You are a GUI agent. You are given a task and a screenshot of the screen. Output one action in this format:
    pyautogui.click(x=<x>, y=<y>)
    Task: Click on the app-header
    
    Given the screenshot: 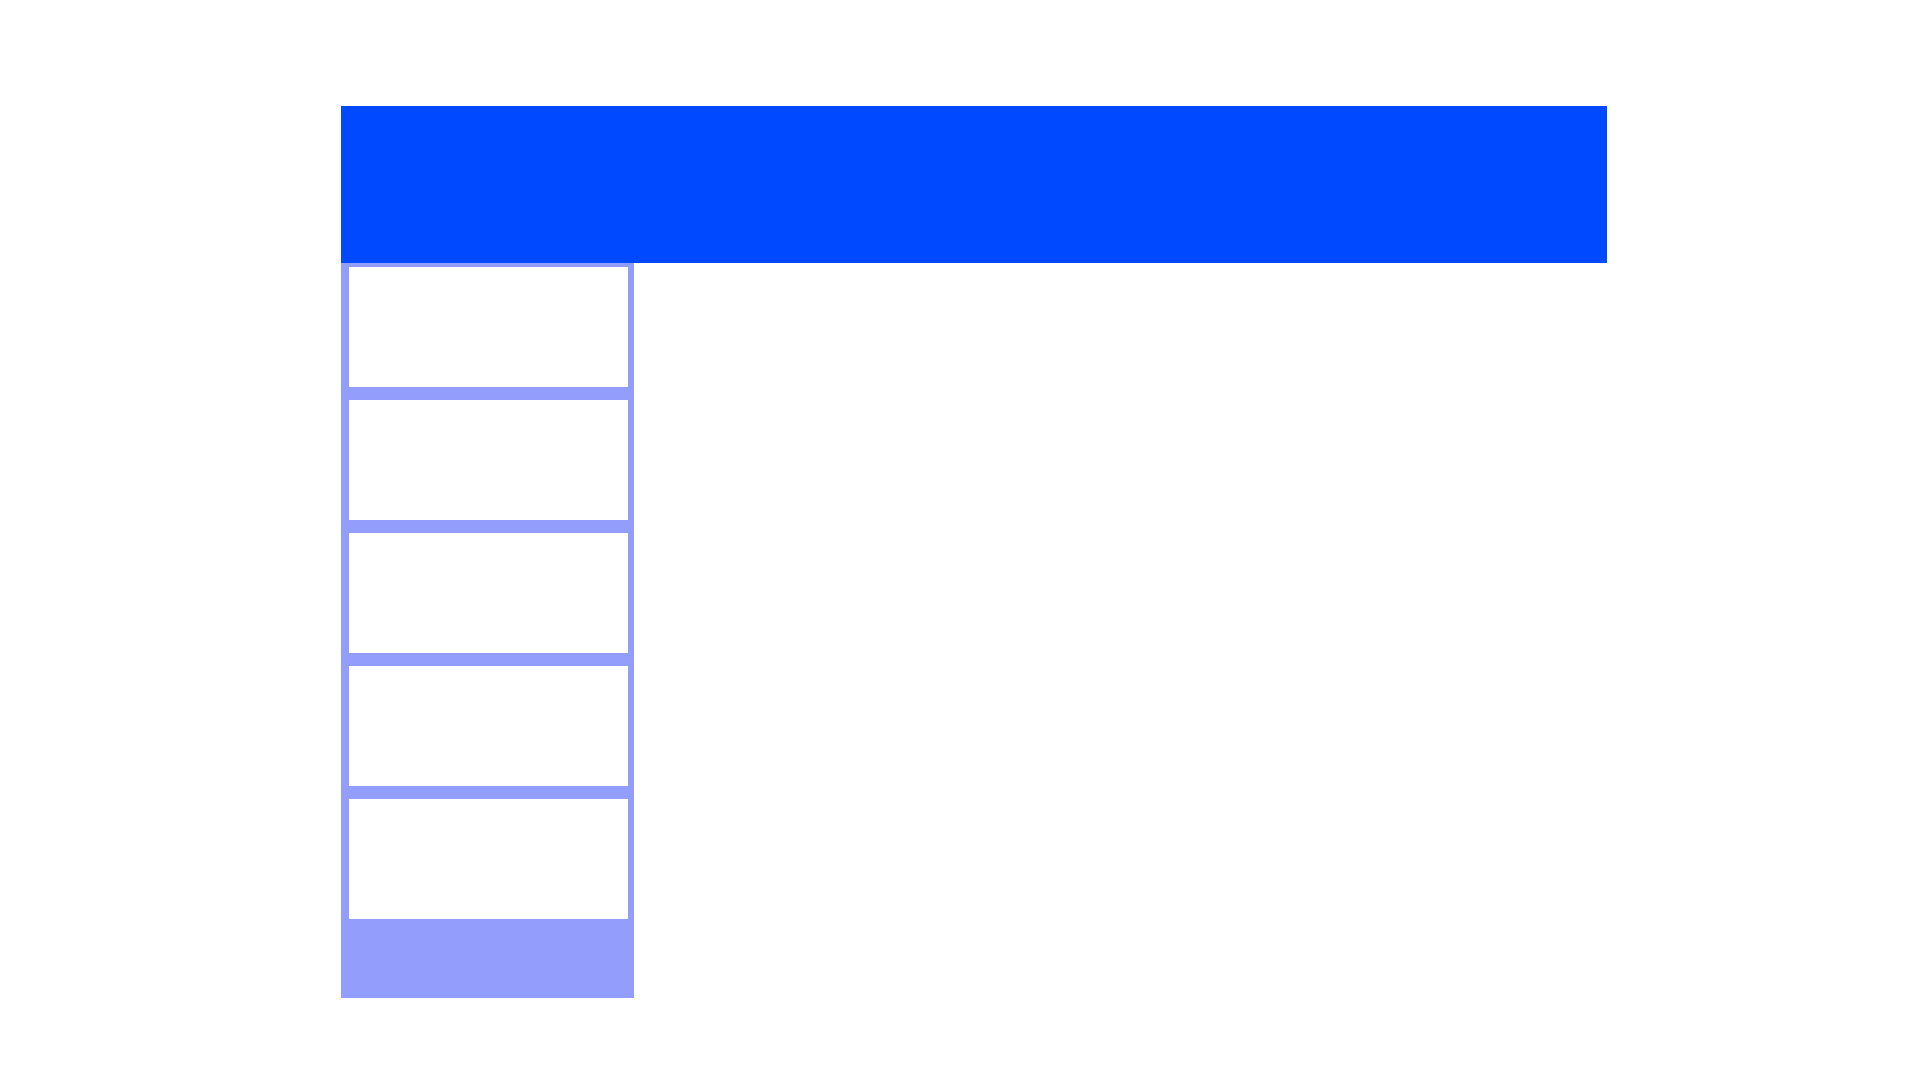 What is the action you would take?
    pyautogui.click(x=974, y=184)
    